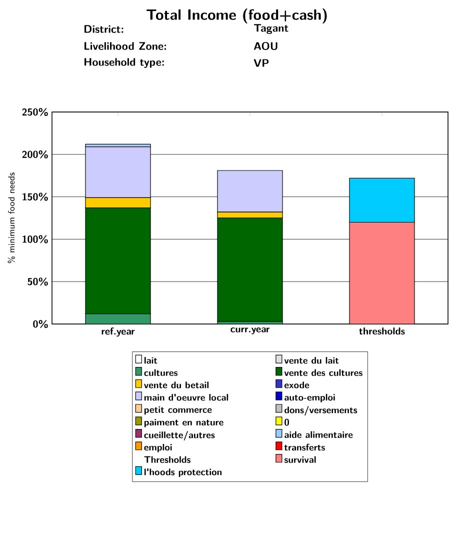 The height and width of the screenshot is (551, 474). What do you see at coordinates (183, 473) in the screenshot?
I see `legend-label: l'hoods protection` at bounding box center [183, 473].